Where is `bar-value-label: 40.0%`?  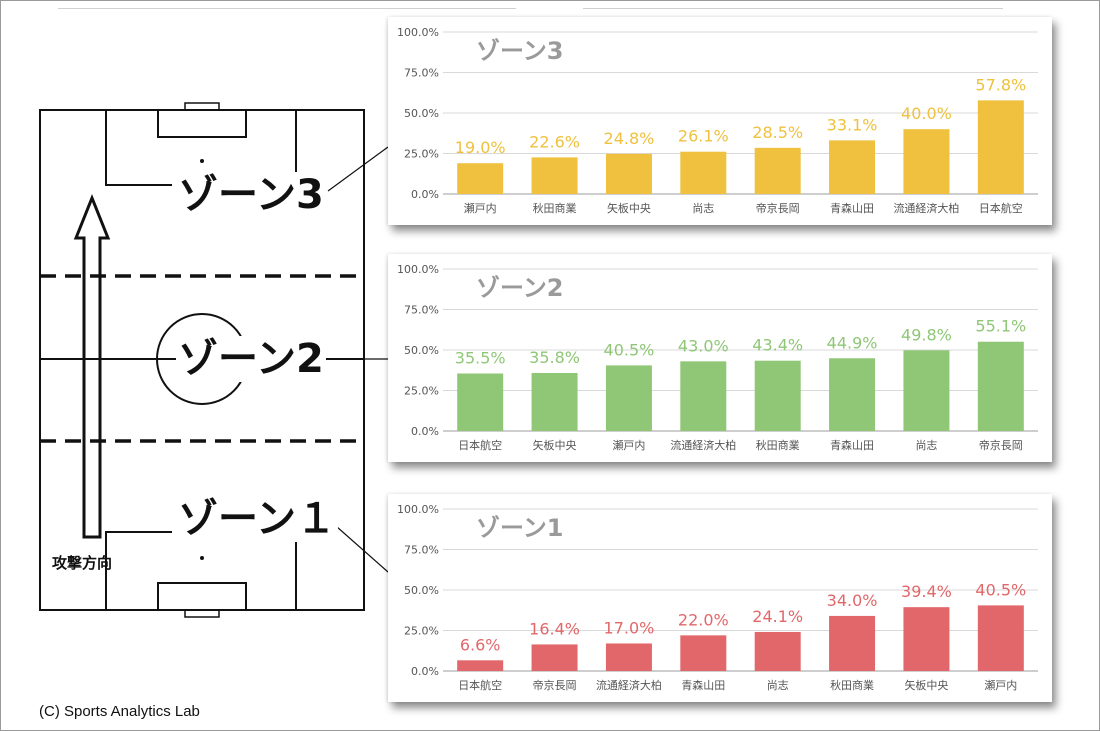 bar-value-label: 40.0% is located at coordinates (926, 113).